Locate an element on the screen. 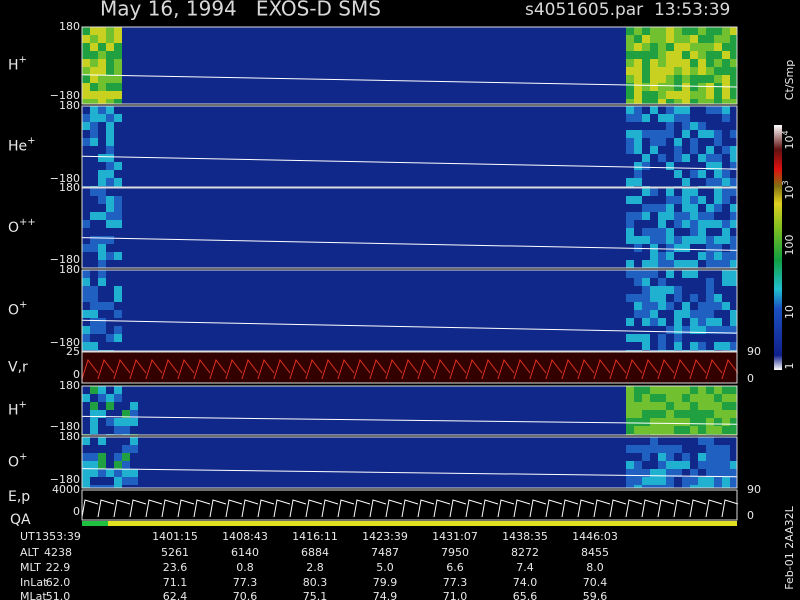 The height and width of the screenshot is (600, 800). pitch-trace is located at coordinates (409, 326).